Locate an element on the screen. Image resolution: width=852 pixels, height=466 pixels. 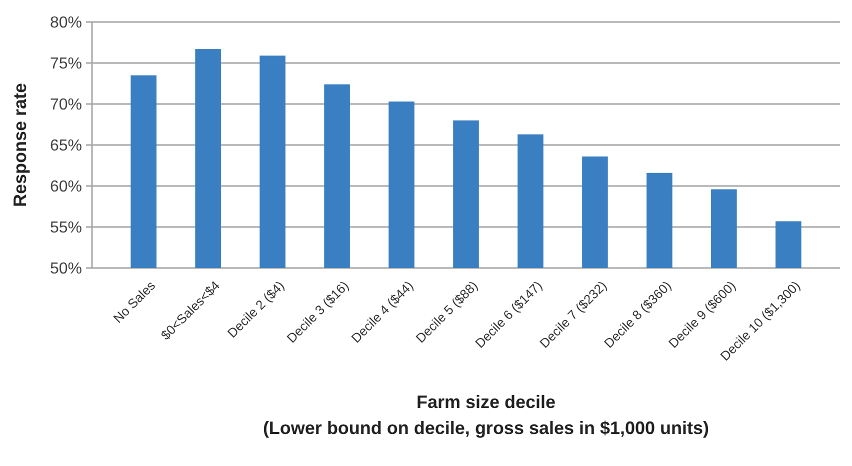
y-tick-label: 75% is located at coordinates (66, 64).